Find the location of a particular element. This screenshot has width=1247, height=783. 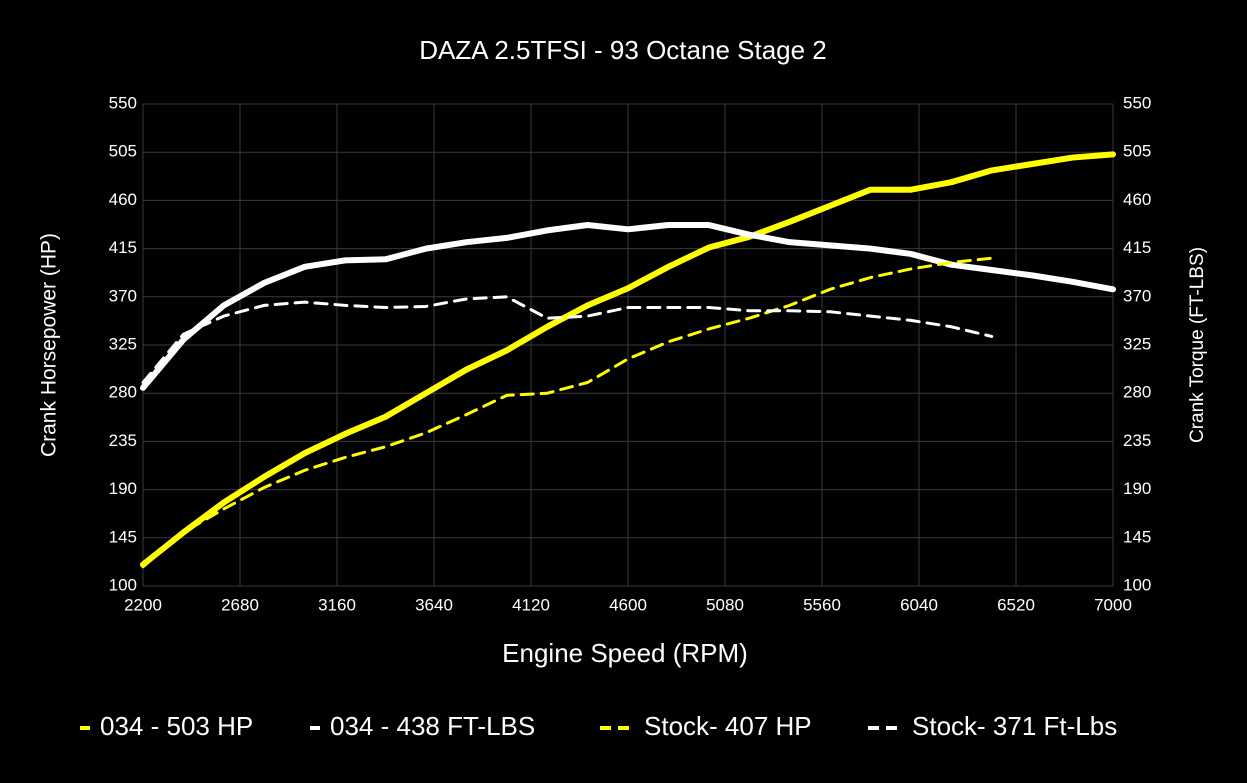

x-tick-label: 4120 is located at coordinates (531, 604).